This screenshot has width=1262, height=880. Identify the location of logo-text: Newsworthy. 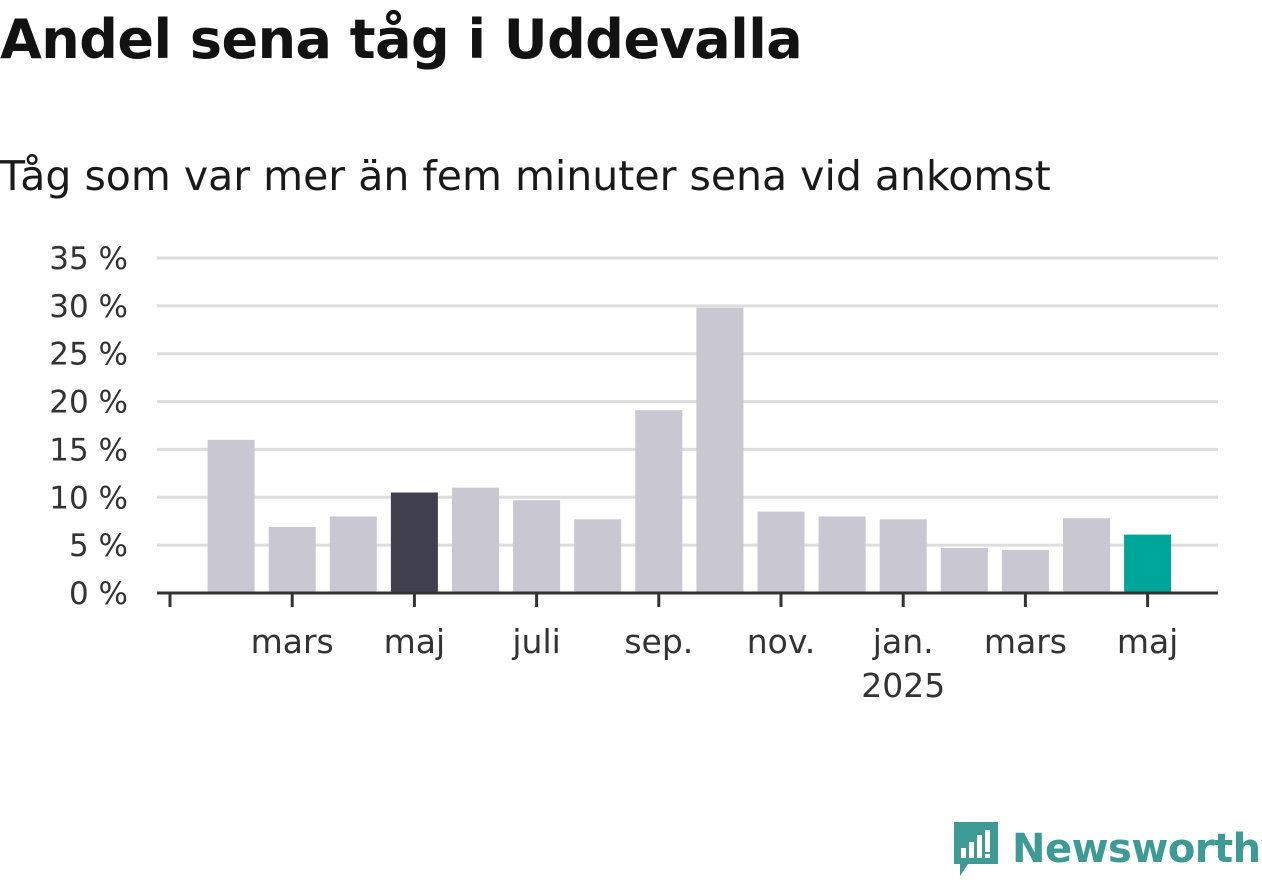
(1137, 849).